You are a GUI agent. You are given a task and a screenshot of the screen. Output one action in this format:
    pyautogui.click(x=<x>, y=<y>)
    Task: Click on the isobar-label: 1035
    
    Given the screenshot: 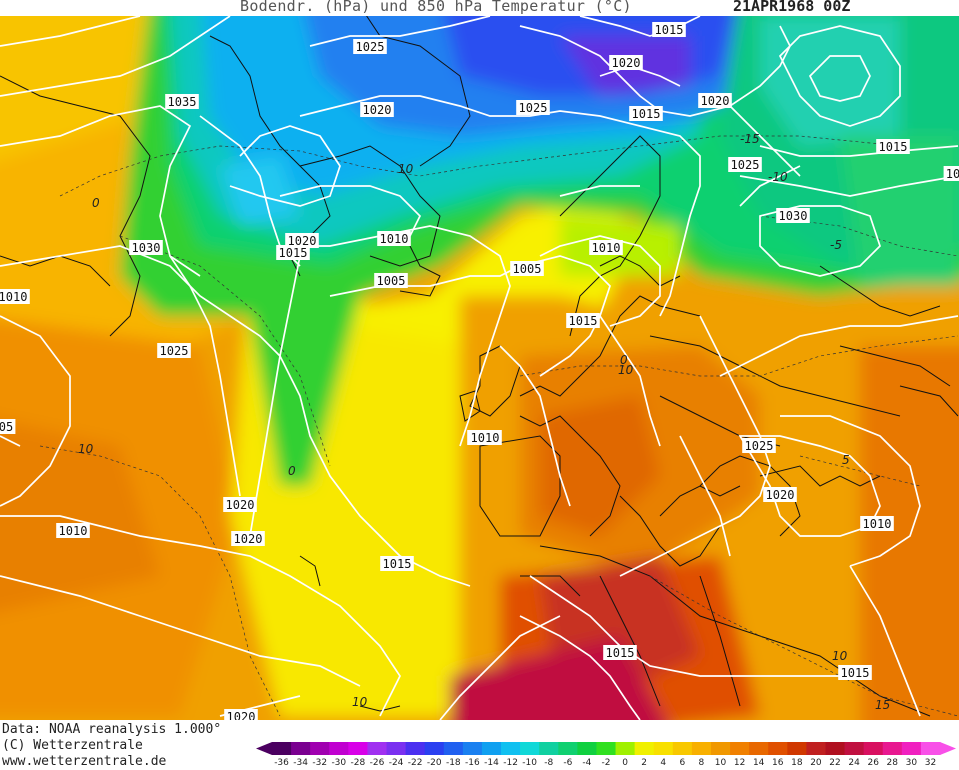 What is the action you would take?
    pyautogui.click(x=182, y=102)
    